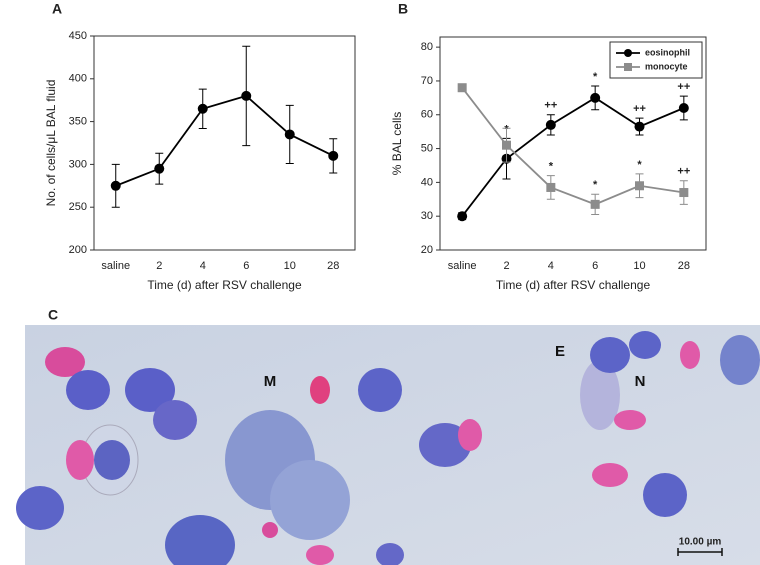  Describe the element at coordinates (427, 115) in the screenshot. I see `y-tick-label: 60` at that location.